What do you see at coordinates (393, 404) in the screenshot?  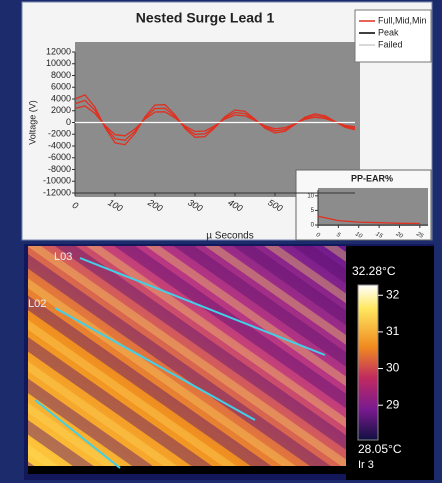 I see `colorbar-tick-label: 29` at bounding box center [393, 404].